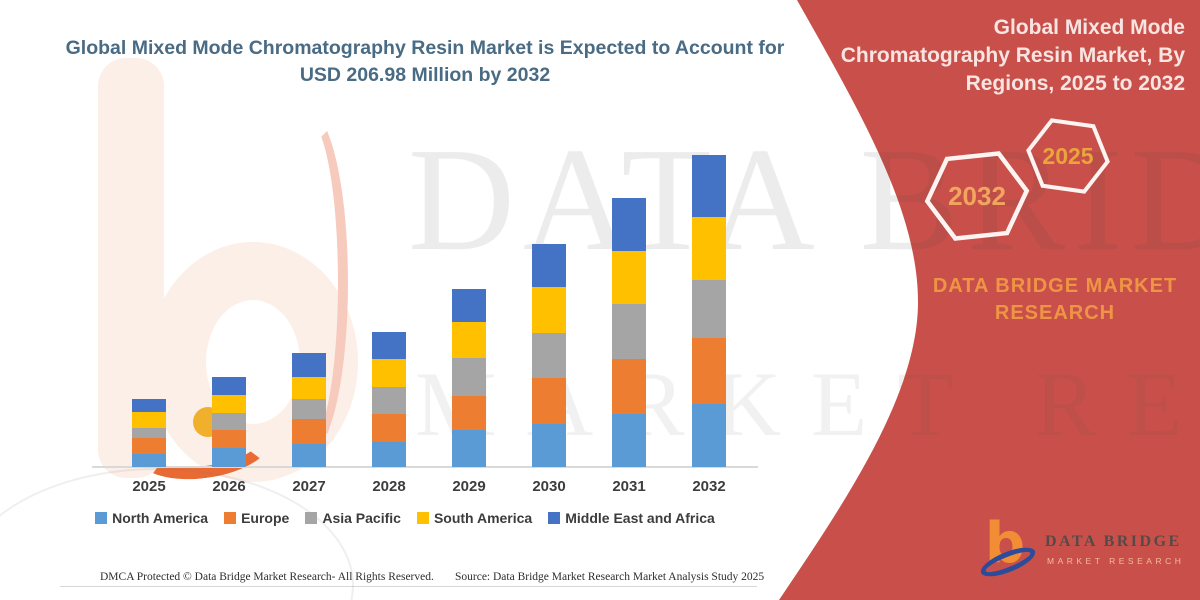 The height and width of the screenshot is (600, 1200). I want to click on legend-label: Europe, so click(265, 518).